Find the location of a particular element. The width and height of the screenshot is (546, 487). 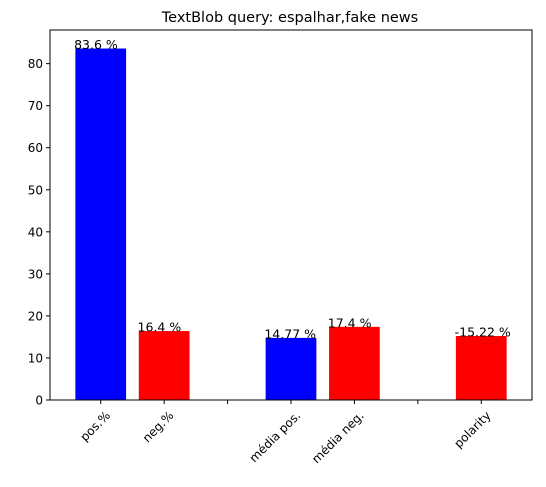

data-label-4: -15.22 % is located at coordinates (483, 332).